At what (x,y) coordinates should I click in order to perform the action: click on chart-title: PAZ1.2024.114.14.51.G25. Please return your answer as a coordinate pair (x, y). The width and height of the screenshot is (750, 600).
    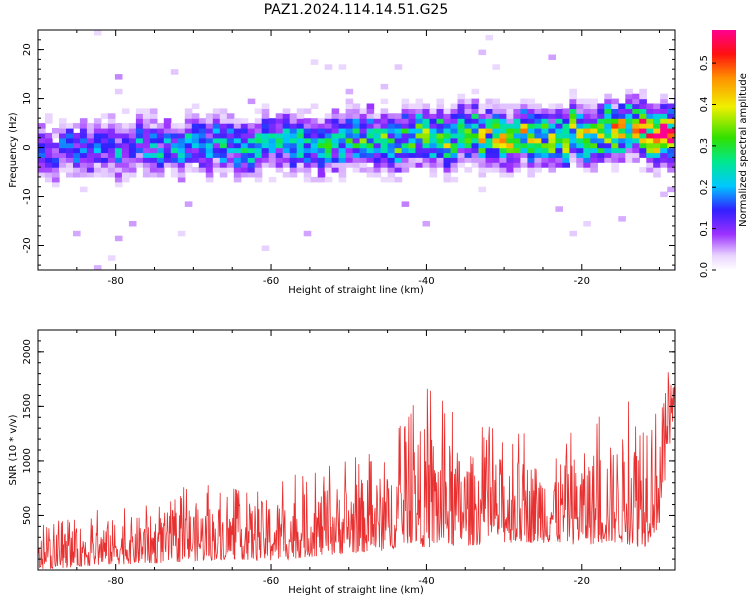
    Looking at the image, I should click on (356, 10).